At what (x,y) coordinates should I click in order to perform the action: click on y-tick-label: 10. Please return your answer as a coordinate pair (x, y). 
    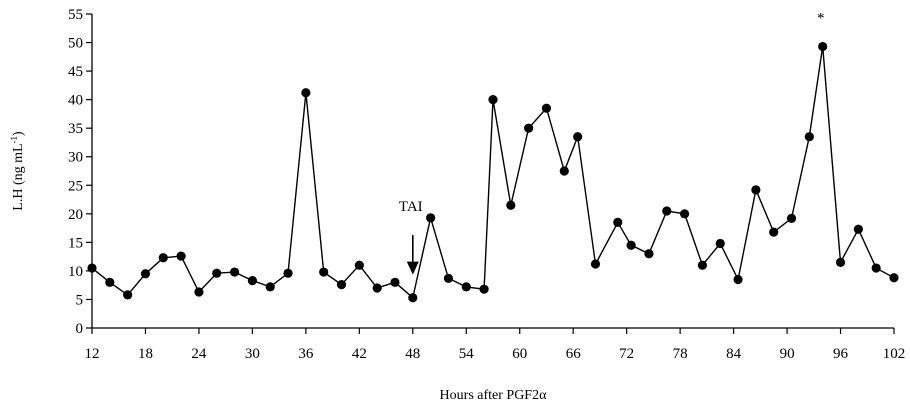
    Looking at the image, I should click on (75, 272).